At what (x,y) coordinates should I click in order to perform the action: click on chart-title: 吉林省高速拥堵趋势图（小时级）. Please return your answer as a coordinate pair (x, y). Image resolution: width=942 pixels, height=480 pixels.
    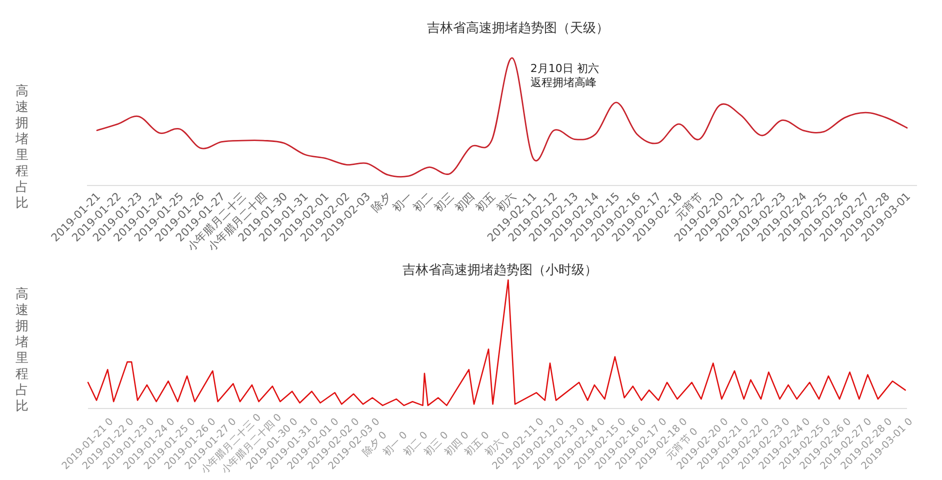
    Looking at the image, I should click on (500, 270).